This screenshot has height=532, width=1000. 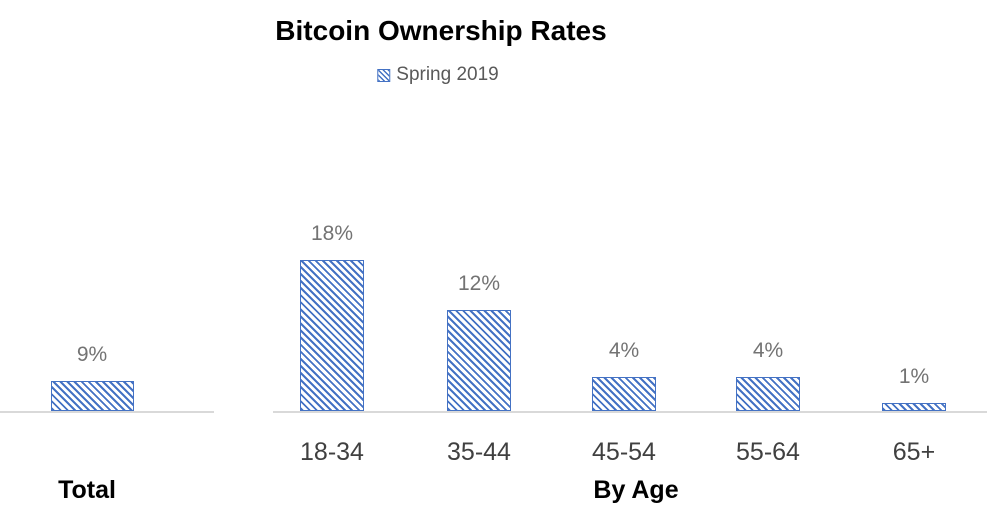 What do you see at coordinates (479, 452) in the screenshot?
I see `tick-label-35-44: 35-44` at bounding box center [479, 452].